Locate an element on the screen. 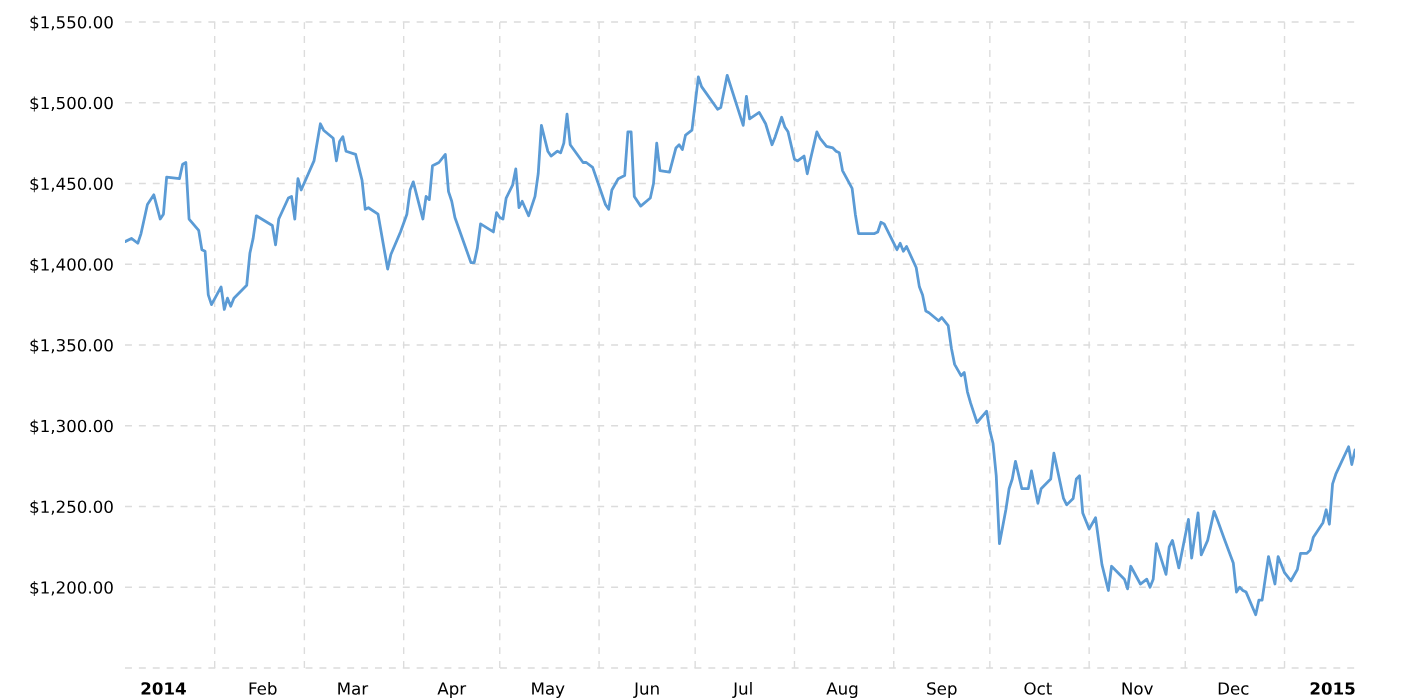 Image resolution: width=1415 pixels, height=700 pixels. x-tick-label: Feb is located at coordinates (263, 688).